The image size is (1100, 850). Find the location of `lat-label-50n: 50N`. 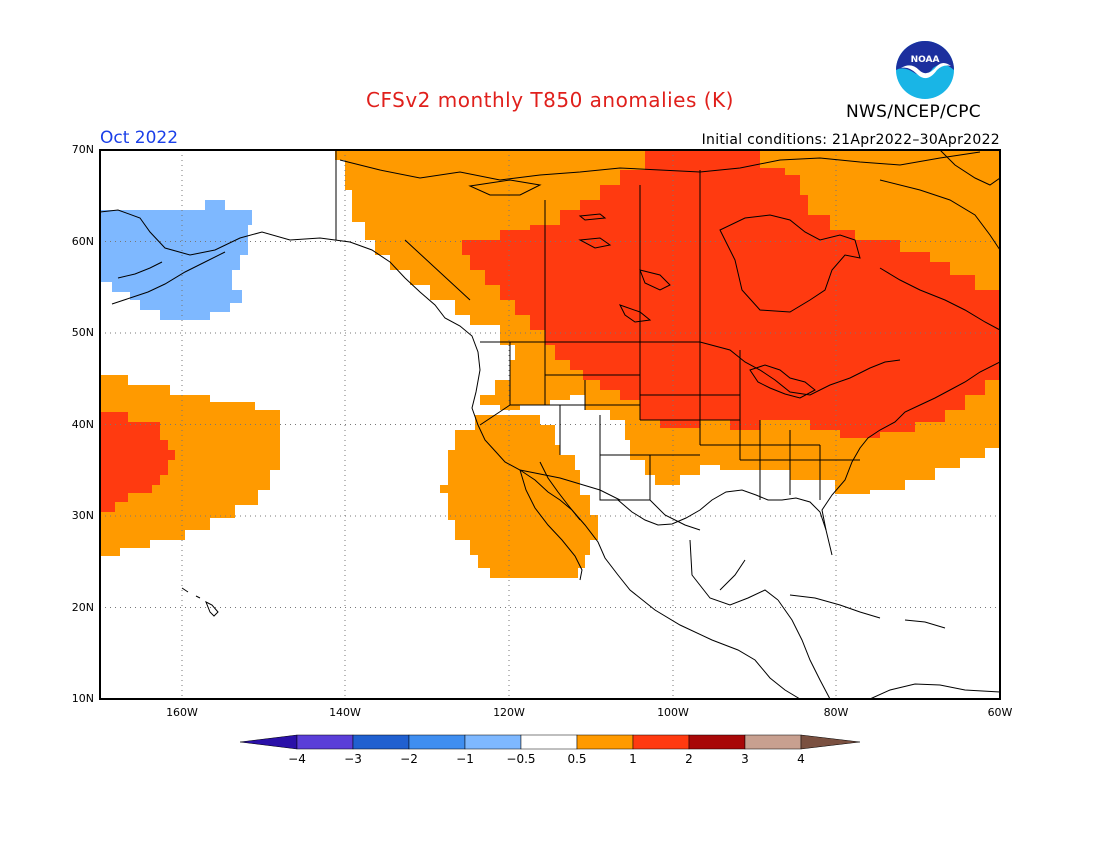

lat-label-50n: 50N is located at coordinates (82, 332).